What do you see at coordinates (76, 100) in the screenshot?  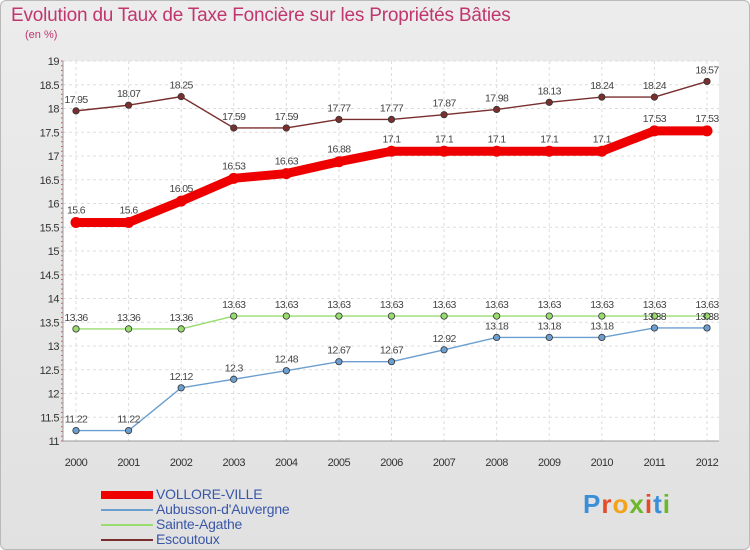 I see `data-label: 17.95` at bounding box center [76, 100].